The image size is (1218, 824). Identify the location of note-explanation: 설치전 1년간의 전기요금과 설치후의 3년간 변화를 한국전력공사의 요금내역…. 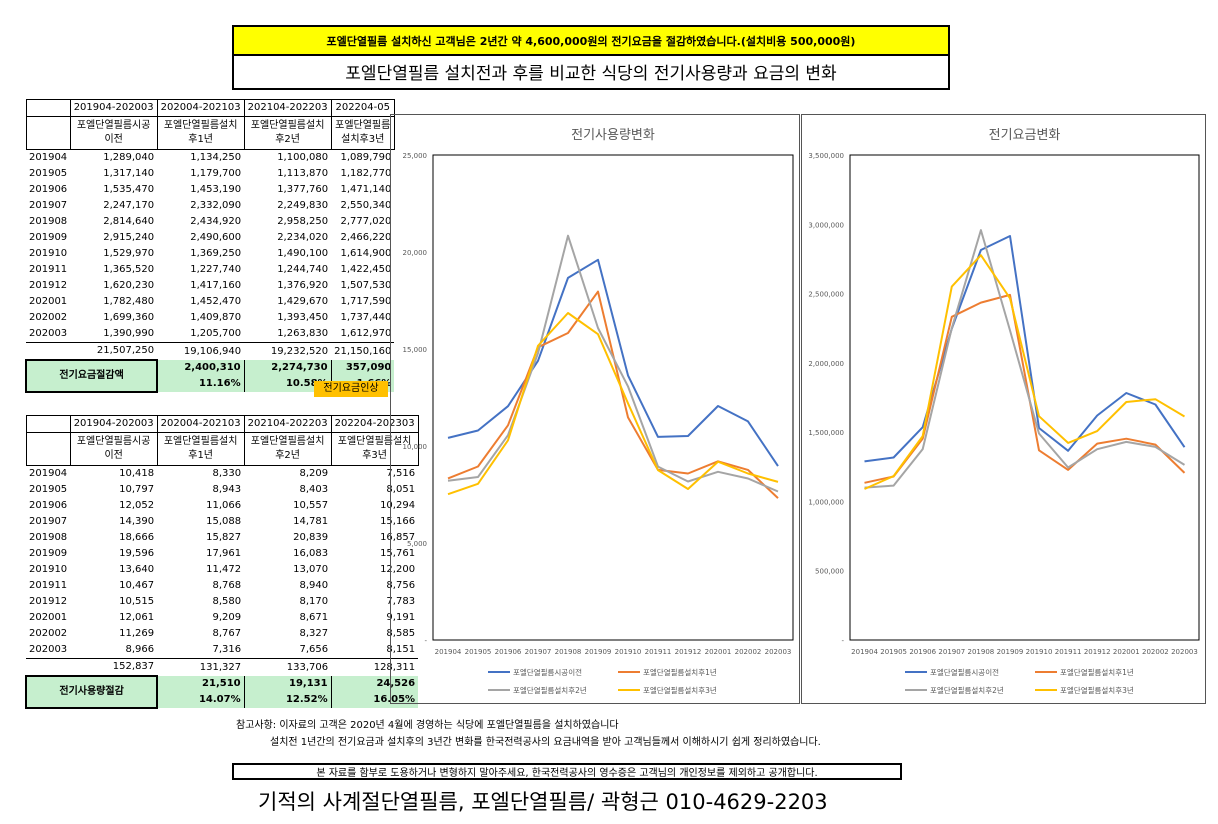
(545, 742).